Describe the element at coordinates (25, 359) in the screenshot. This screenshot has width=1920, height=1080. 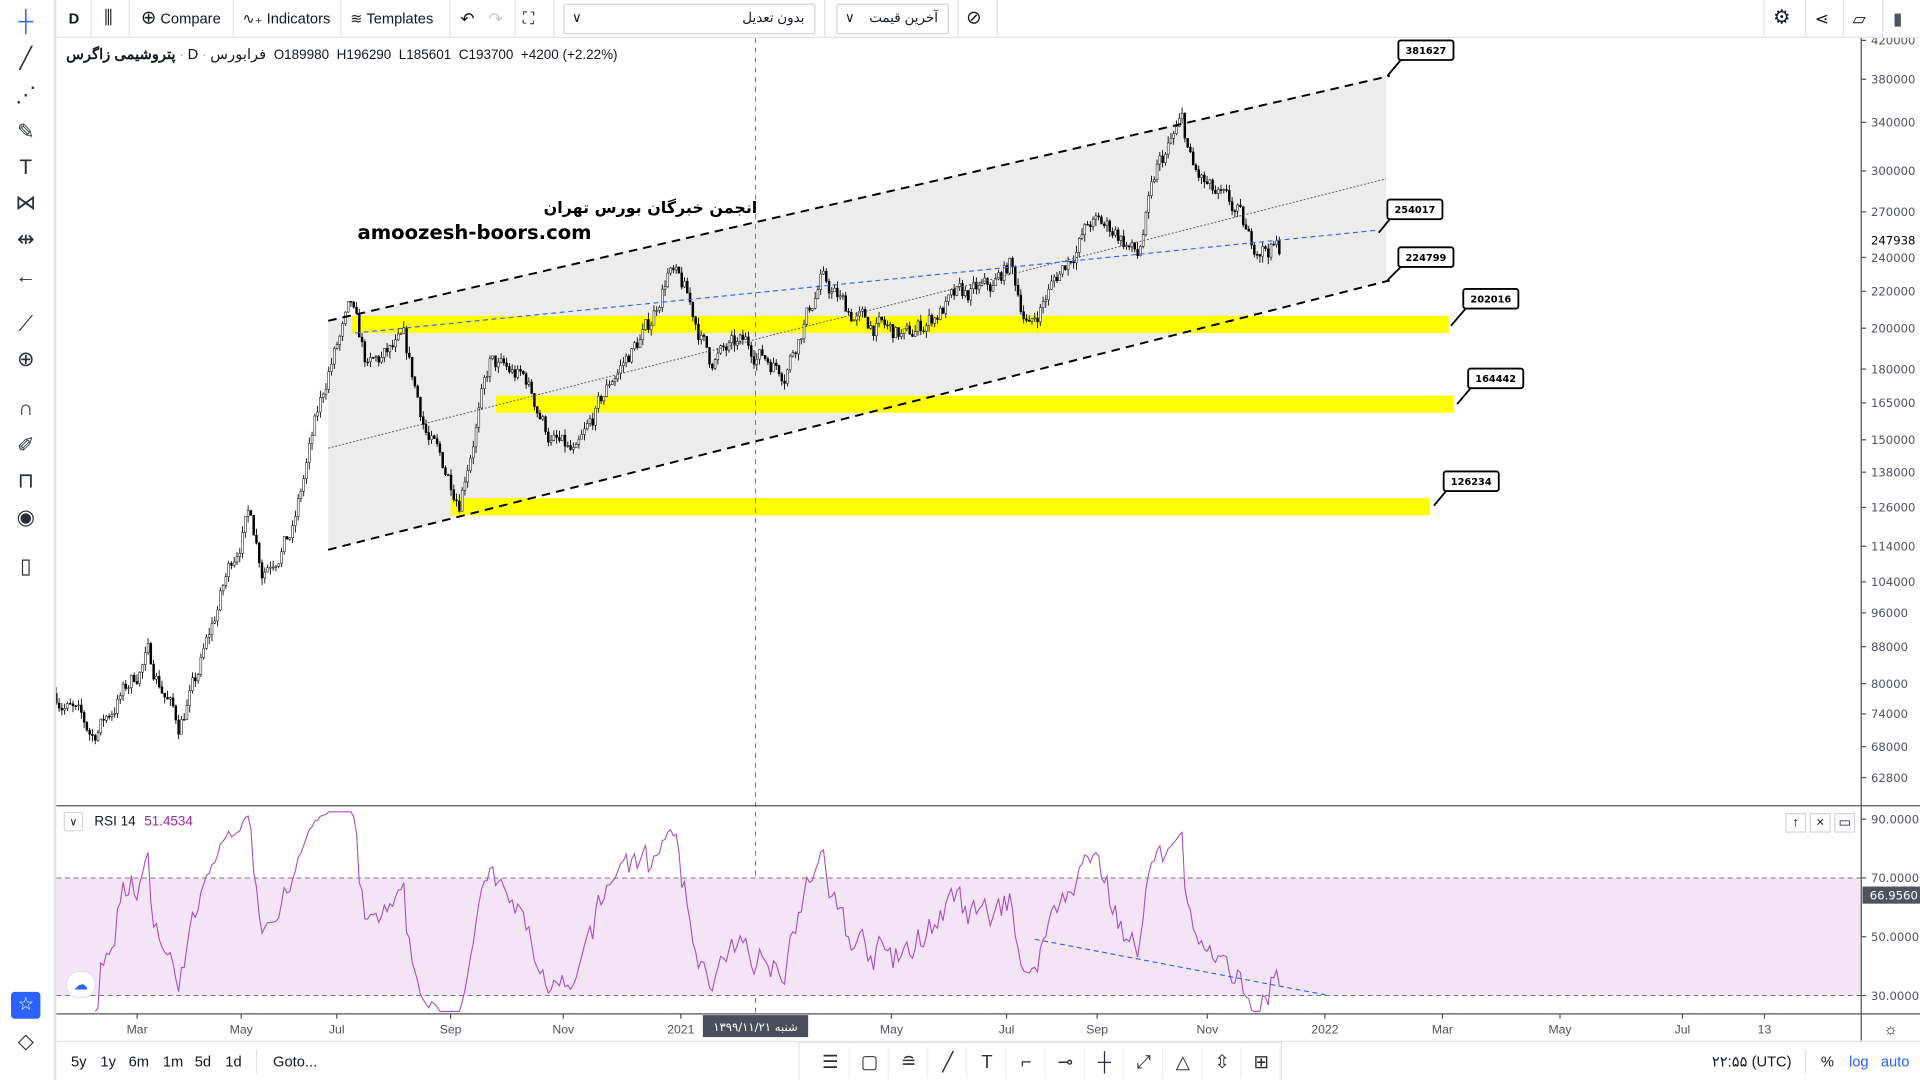
I see `zoom-in-icon: ⊕` at that location.